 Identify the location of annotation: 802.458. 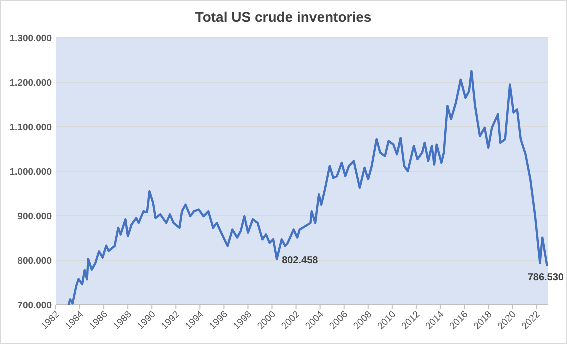
(300, 260).